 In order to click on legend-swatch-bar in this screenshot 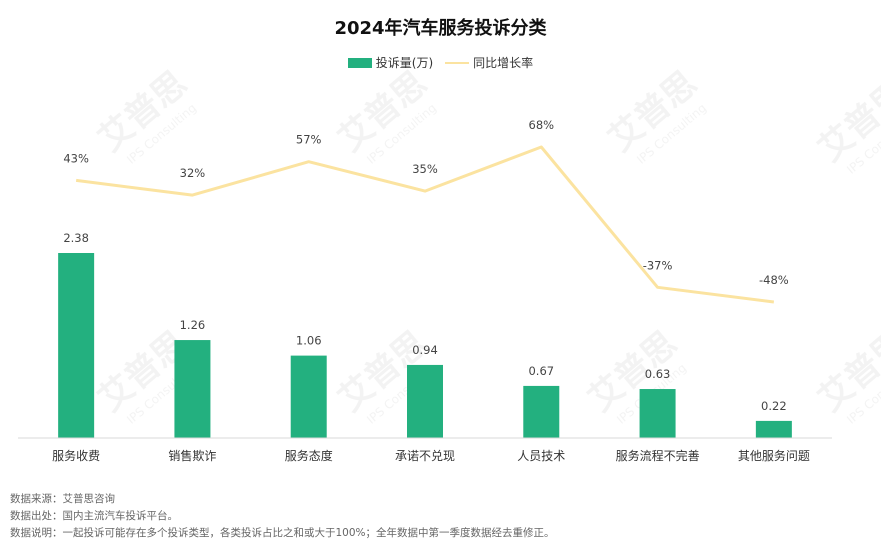, I will do `click(359, 62)`.